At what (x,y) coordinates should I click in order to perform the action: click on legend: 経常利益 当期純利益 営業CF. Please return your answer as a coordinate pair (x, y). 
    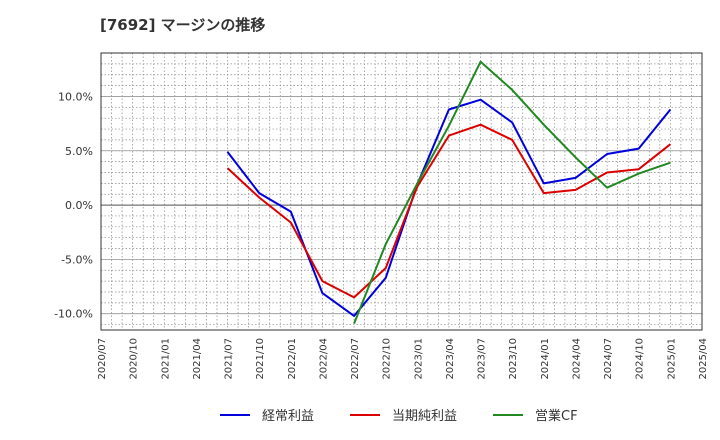
    Looking at the image, I should click on (399, 416).